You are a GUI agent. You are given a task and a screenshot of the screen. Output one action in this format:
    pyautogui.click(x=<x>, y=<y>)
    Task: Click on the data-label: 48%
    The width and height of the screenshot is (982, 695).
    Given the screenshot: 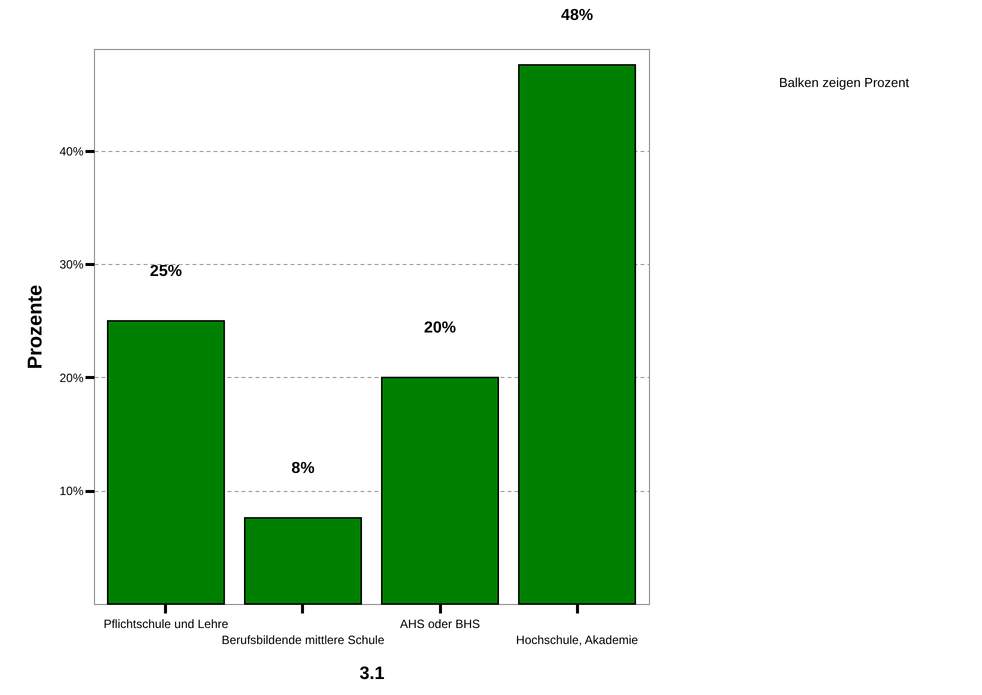 What is the action you would take?
    pyautogui.click(x=577, y=15)
    